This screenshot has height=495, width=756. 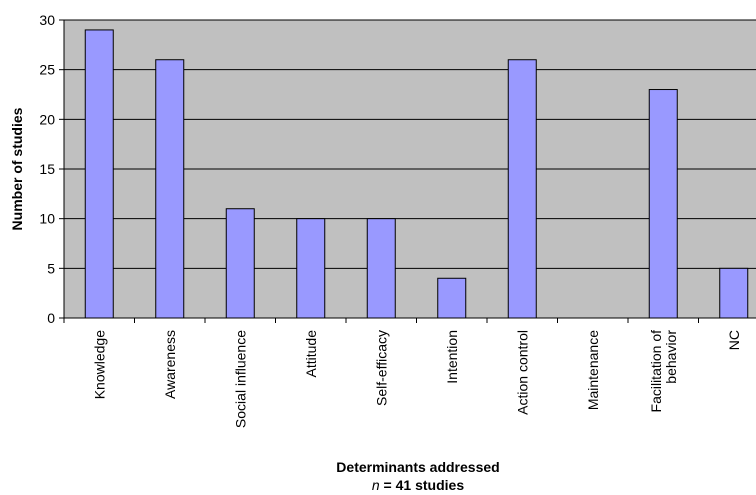 I want to click on y-tick-label: 20, so click(x=47, y=119).